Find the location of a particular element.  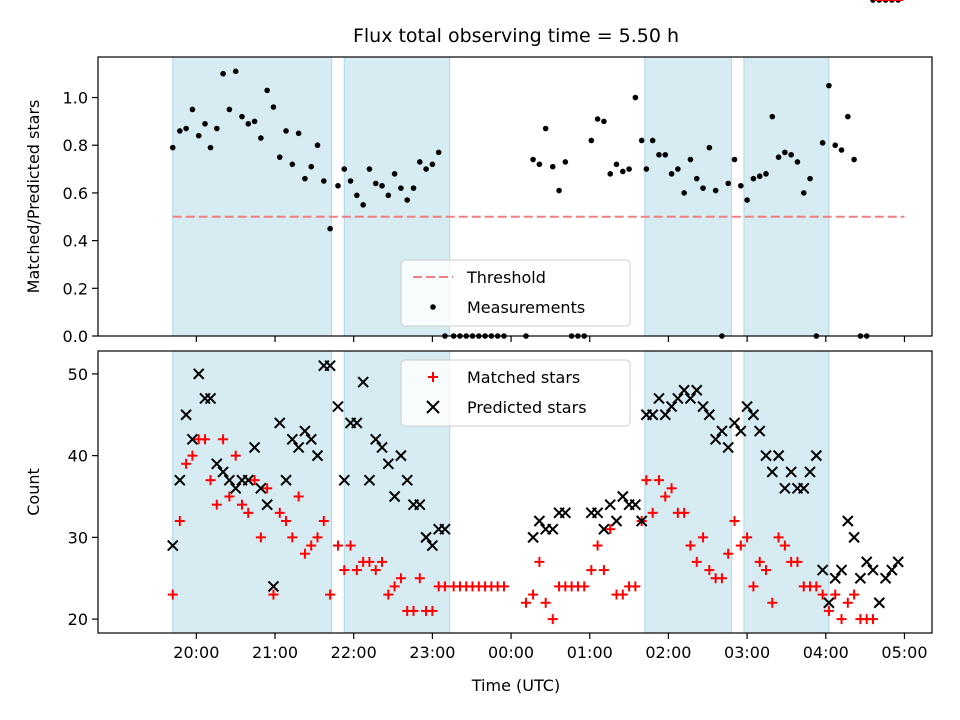

x-tick-label: 01:00 is located at coordinates (590, 652).